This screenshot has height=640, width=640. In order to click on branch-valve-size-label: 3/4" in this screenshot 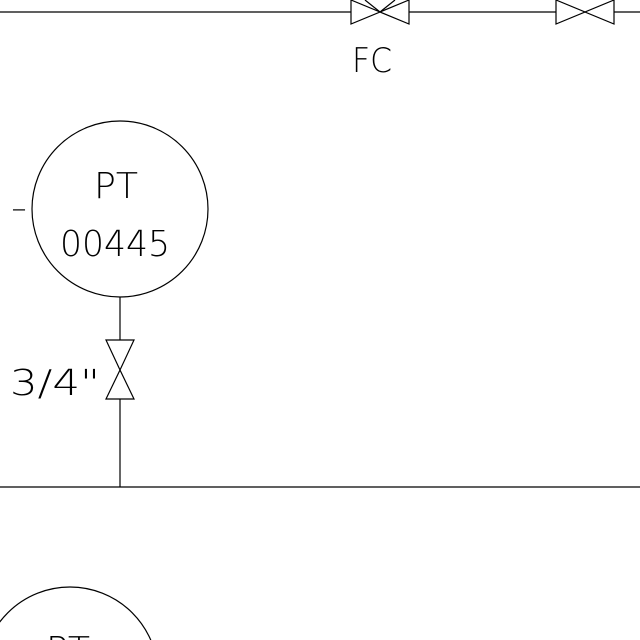, I will do `click(55, 383)`.